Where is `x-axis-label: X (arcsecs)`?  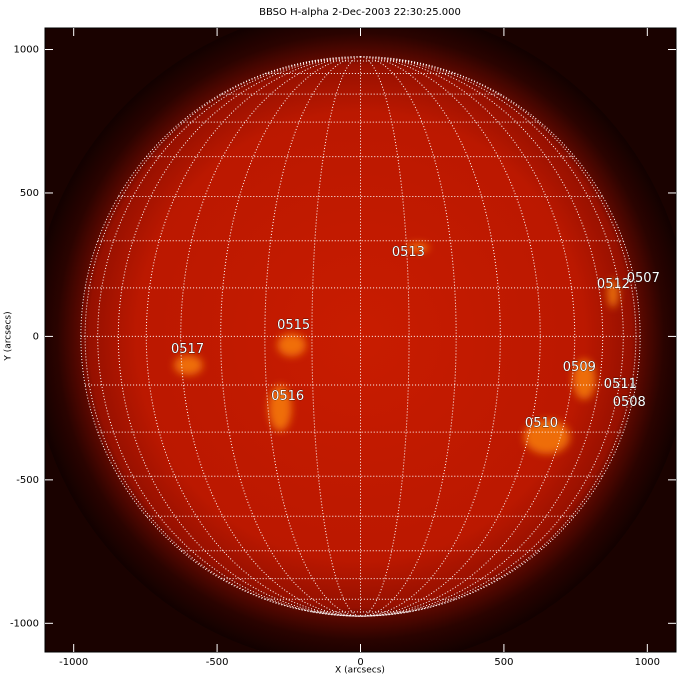
x-axis-label: X (arcsecs) is located at coordinates (360, 671).